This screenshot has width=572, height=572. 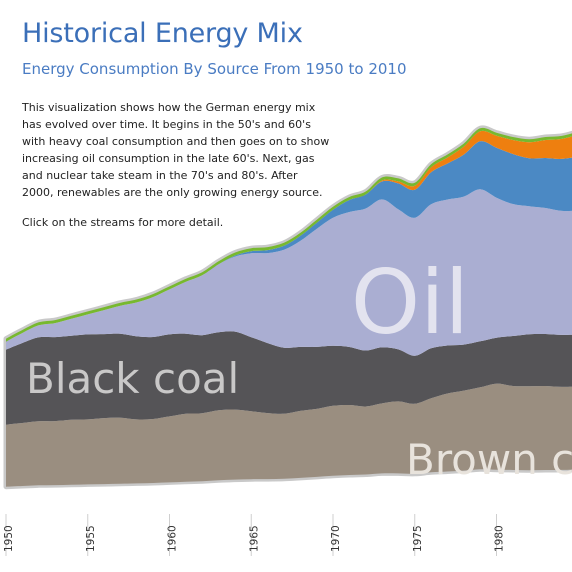 What do you see at coordinates (500, 538) in the screenshot?
I see `x-tick-label: 1980` at bounding box center [500, 538].